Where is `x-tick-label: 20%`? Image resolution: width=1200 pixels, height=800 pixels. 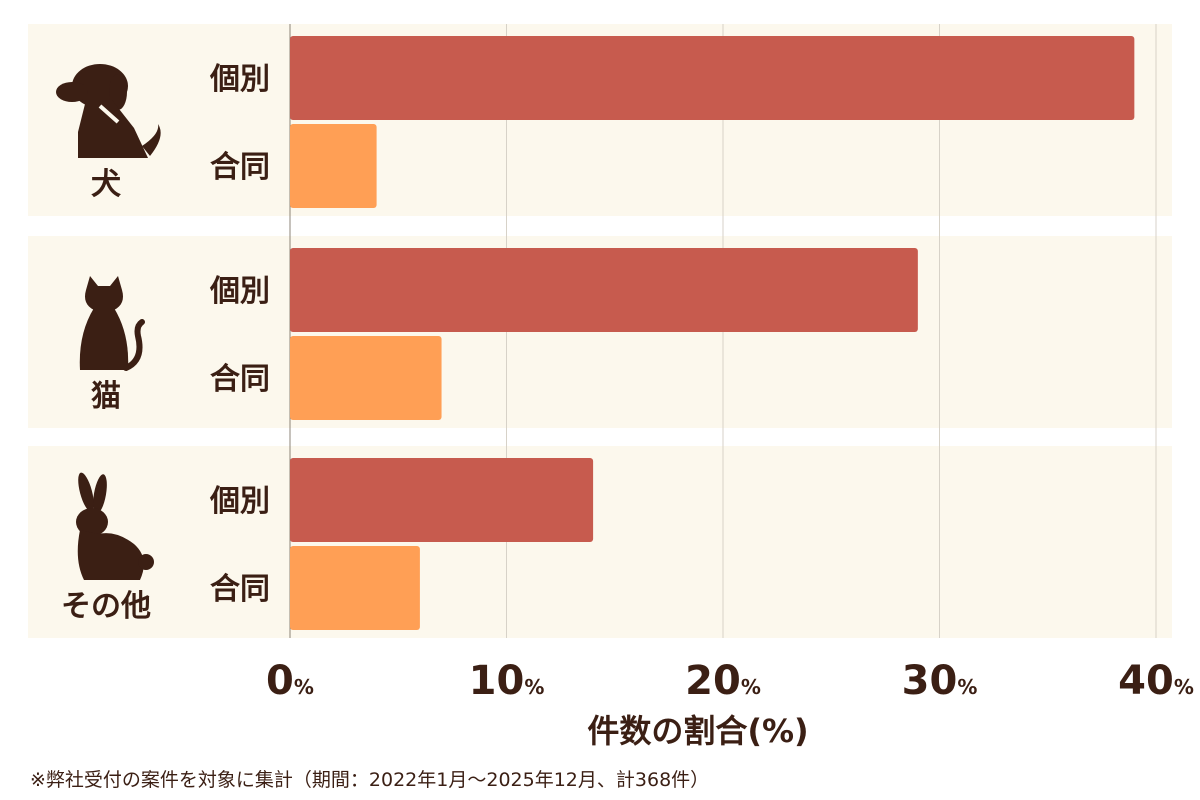
x-tick-label: 20% is located at coordinates (723, 681).